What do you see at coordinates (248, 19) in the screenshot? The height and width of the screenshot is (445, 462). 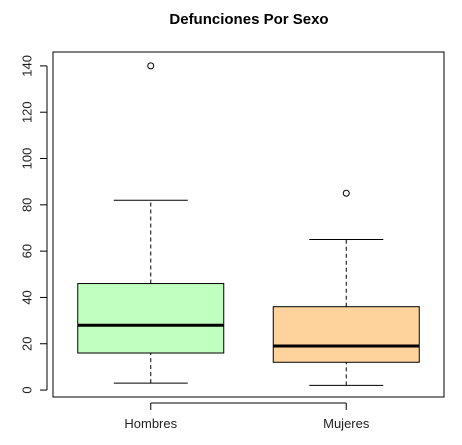 I see `chart-title: Defunciones Por Sexo` at bounding box center [248, 19].